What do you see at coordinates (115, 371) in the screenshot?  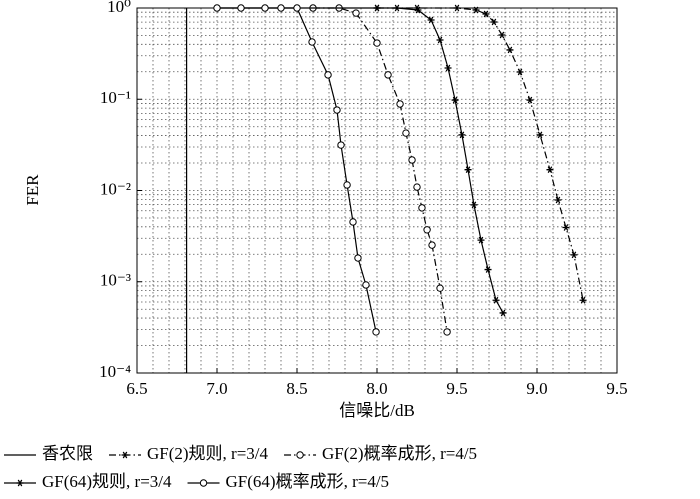 I see `y-tick-label: 10⁻⁴` at bounding box center [115, 371].